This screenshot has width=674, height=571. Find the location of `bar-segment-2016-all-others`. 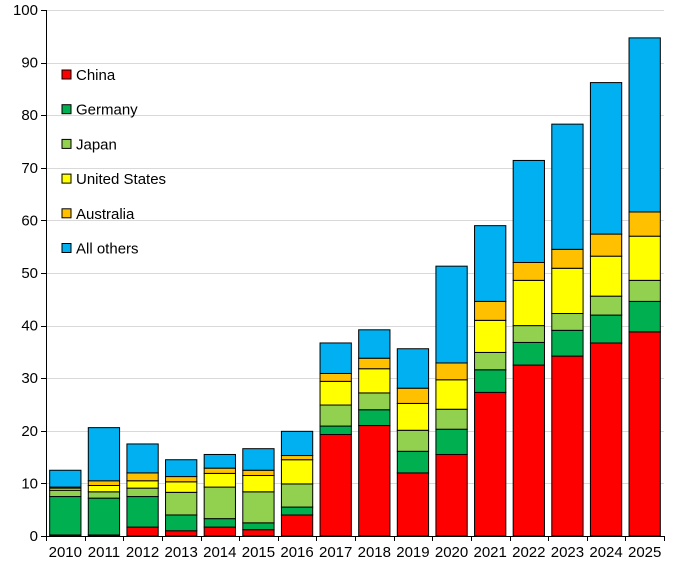

bar-segment-2016-all-others is located at coordinates (297, 443).